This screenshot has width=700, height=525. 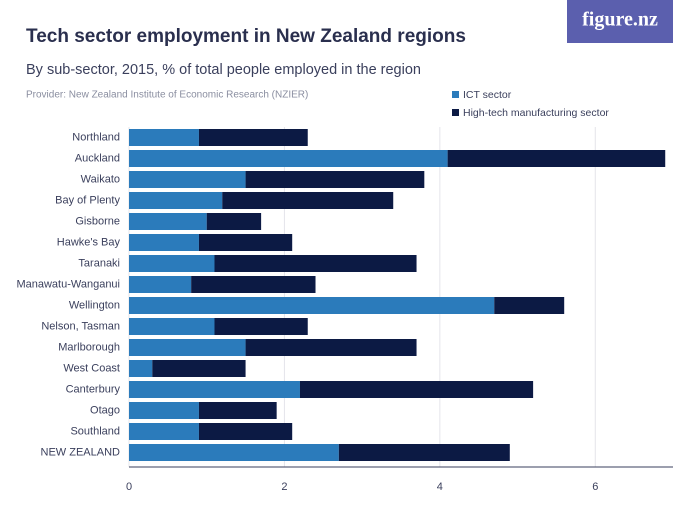 What do you see at coordinates (96, 137) in the screenshot?
I see `y-tick-label: Northland` at bounding box center [96, 137].